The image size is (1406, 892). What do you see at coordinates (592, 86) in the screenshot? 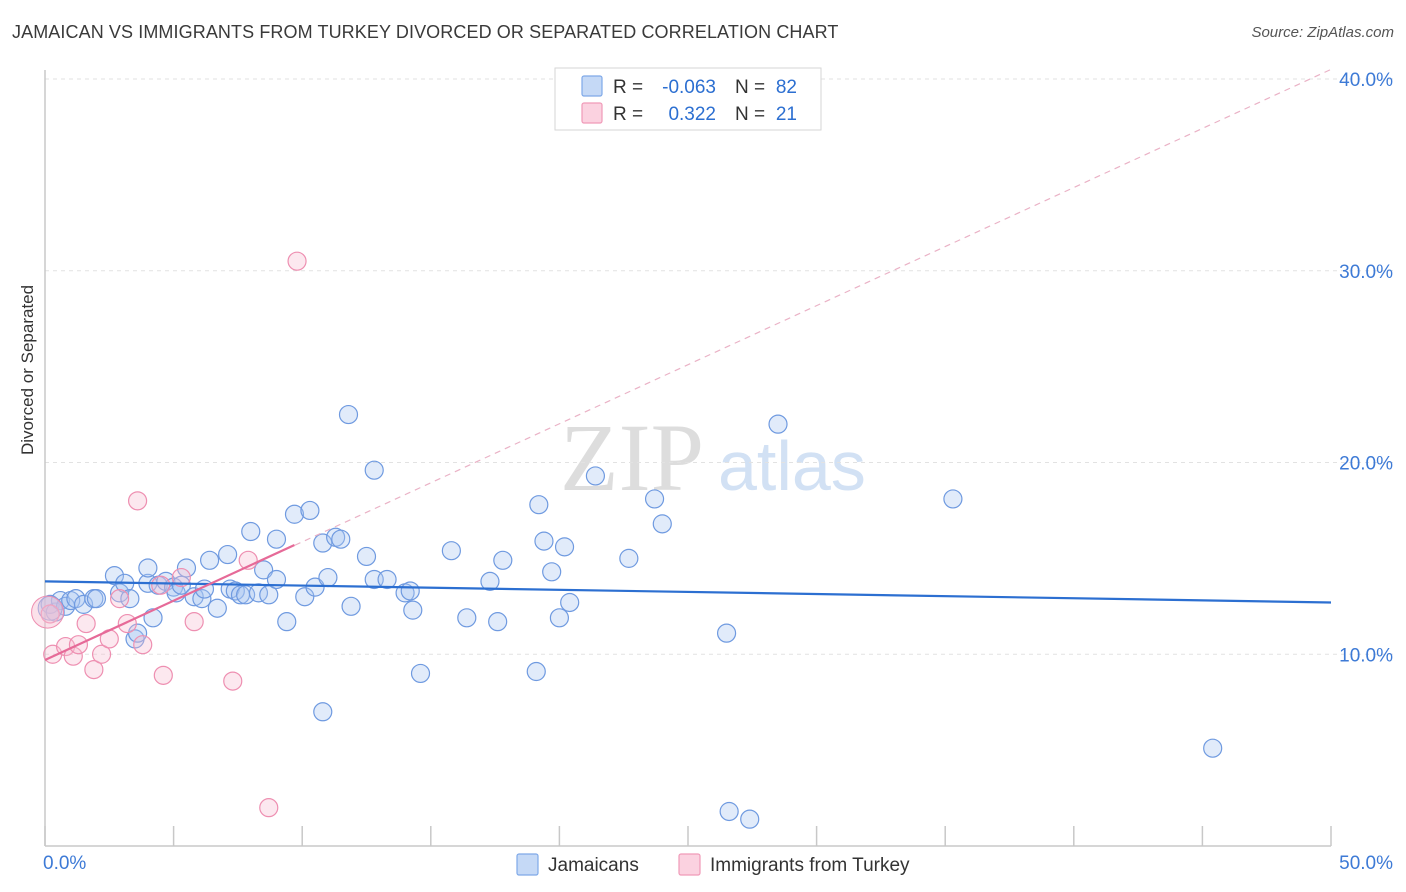
I see `legend-swatch-jamaicans` at bounding box center [592, 86].